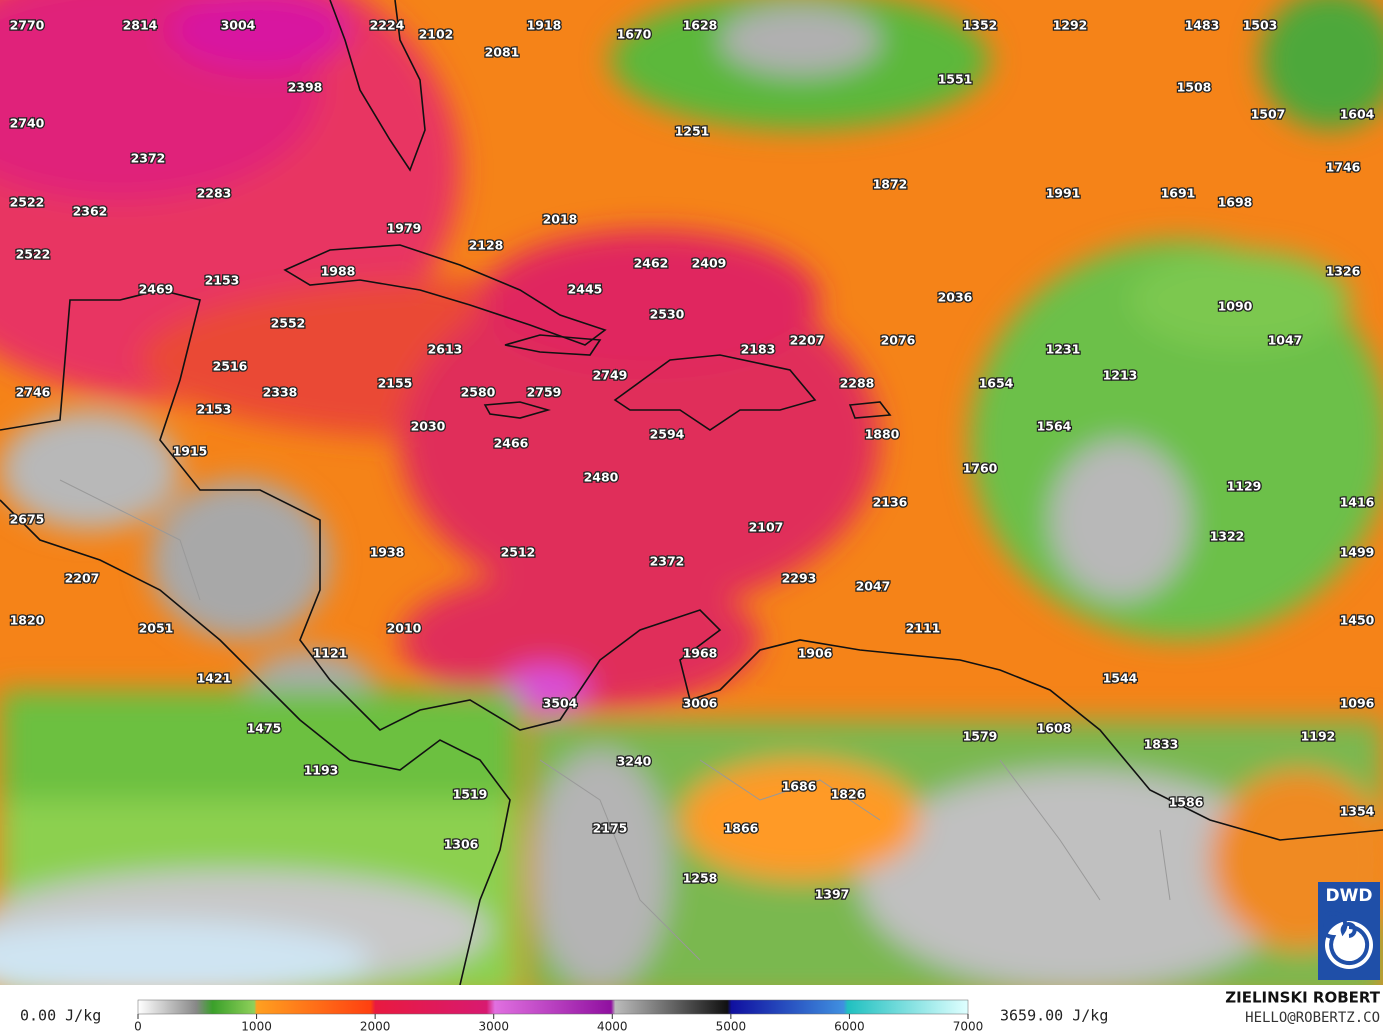  What do you see at coordinates (238, 25) in the screenshot?
I see `cape-value-label: 3004` at bounding box center [238, 25].